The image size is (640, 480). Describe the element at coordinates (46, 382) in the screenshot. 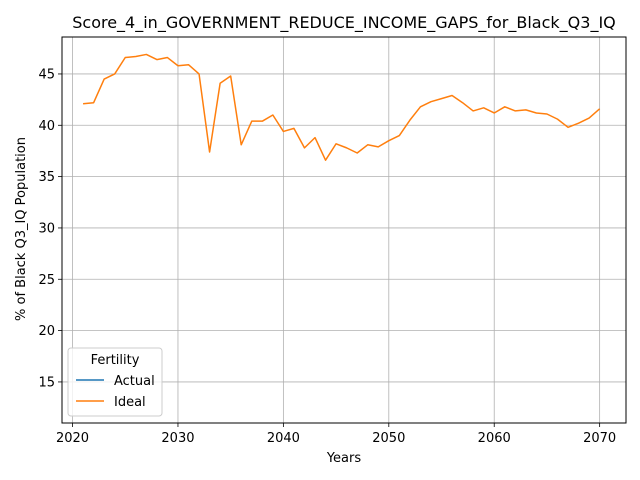

I see `y-tick-label: 15` at that location.